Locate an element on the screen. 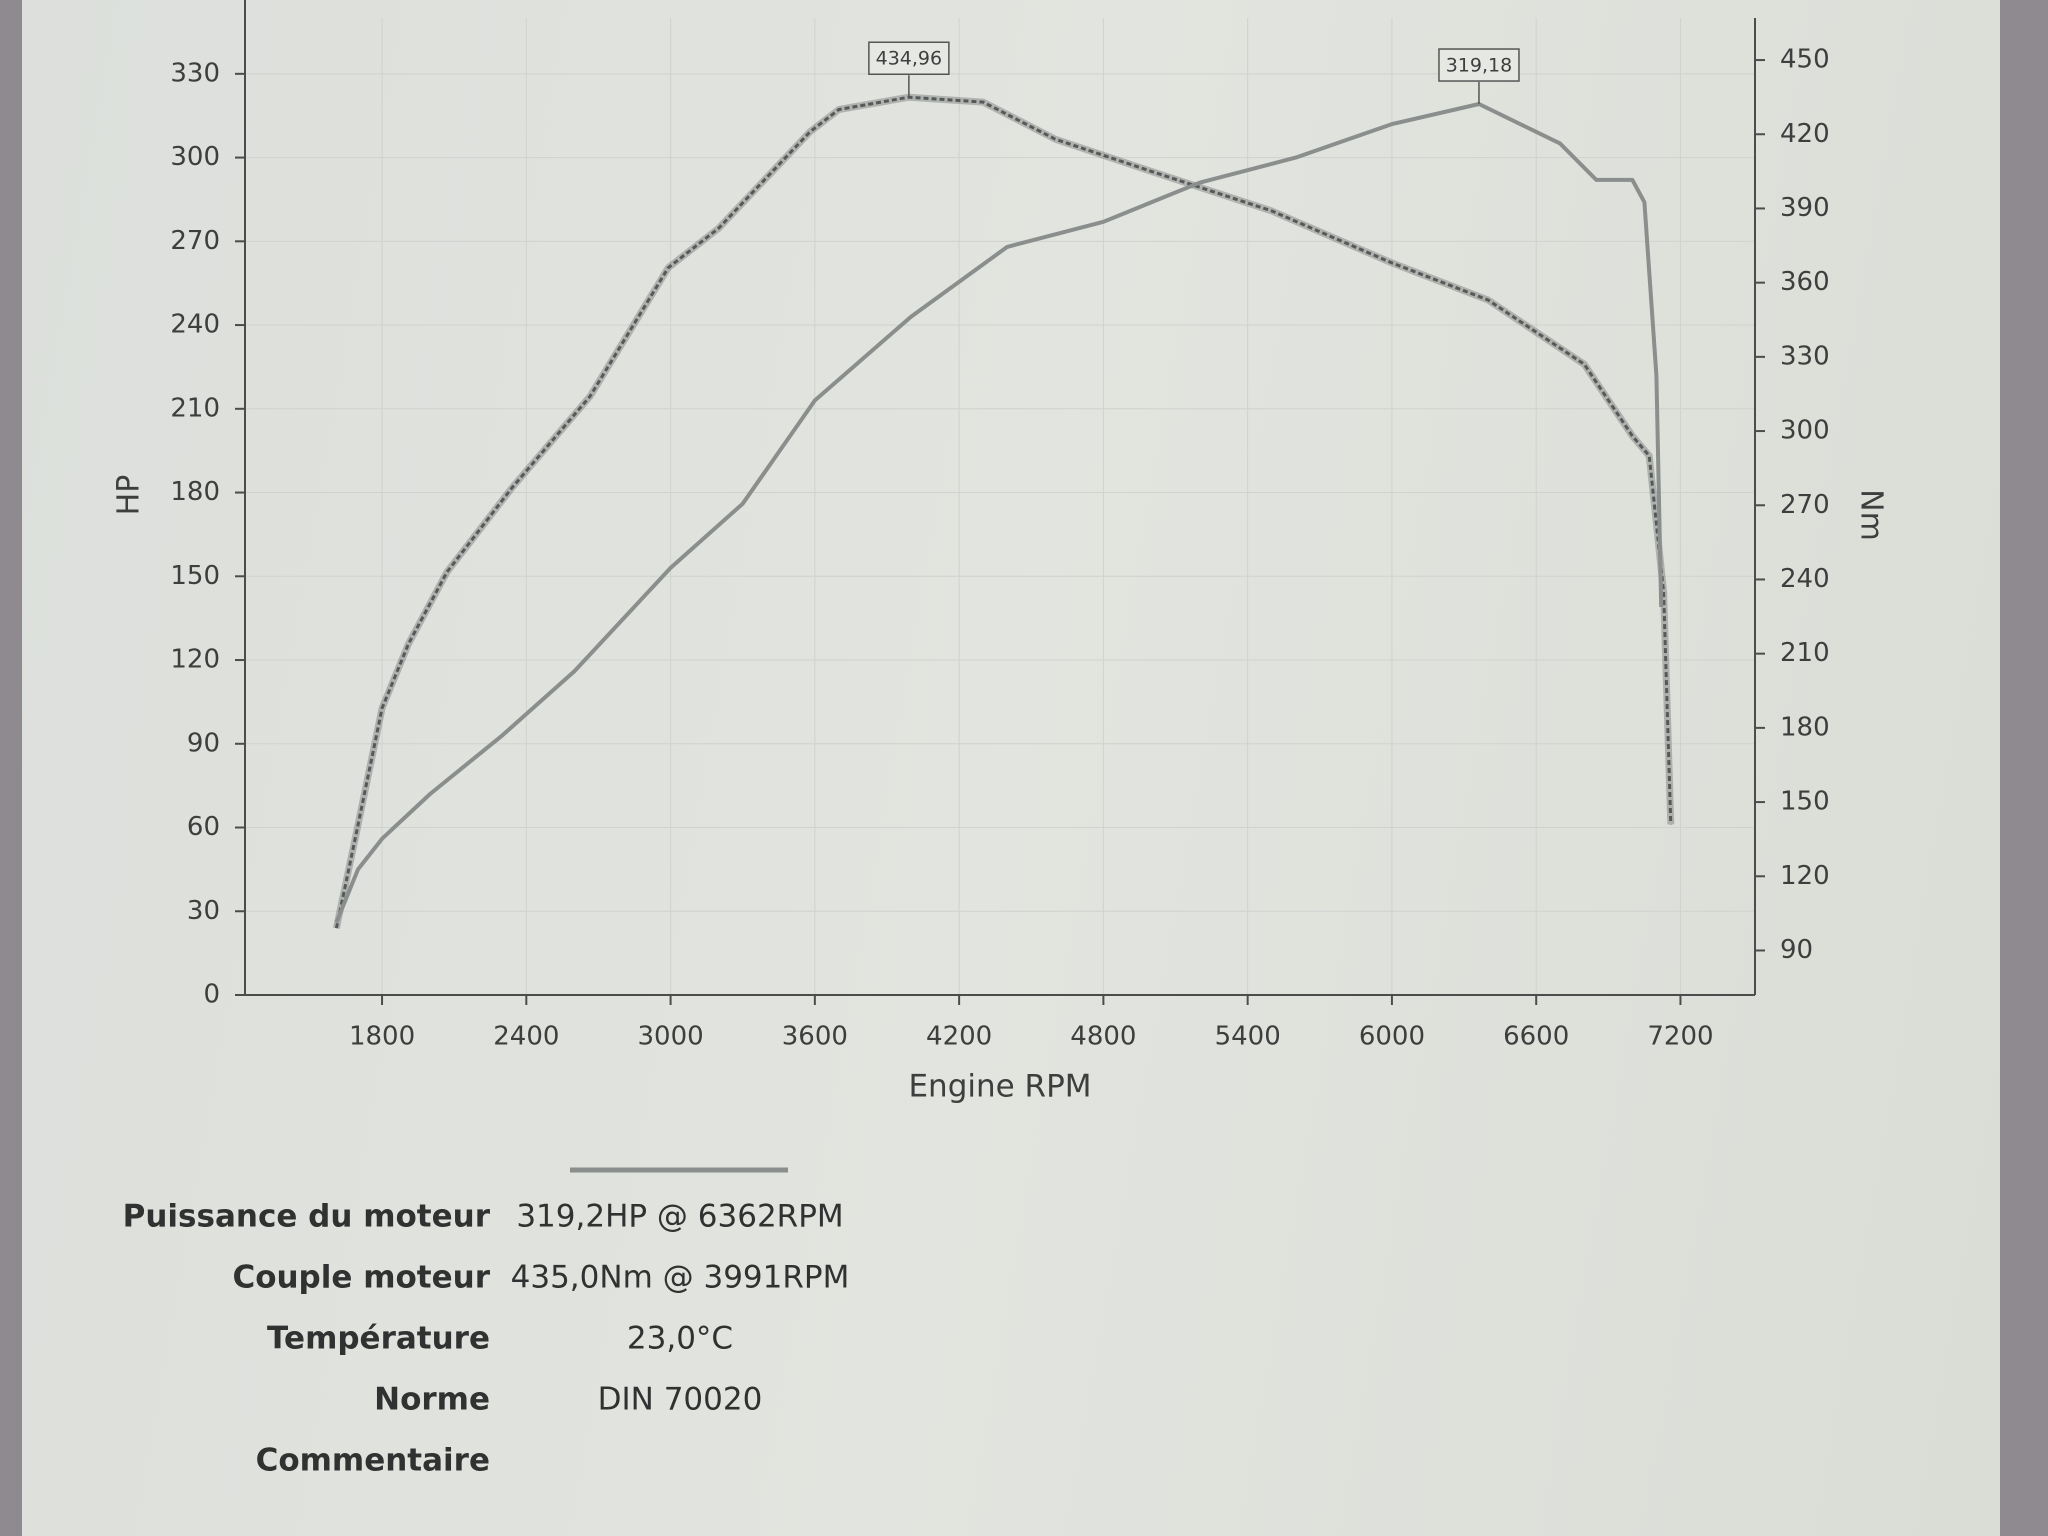 The width and height of the screenshot is (2048, 1536). y2-tick-label: 180 is located at coordinates (1805, 727).